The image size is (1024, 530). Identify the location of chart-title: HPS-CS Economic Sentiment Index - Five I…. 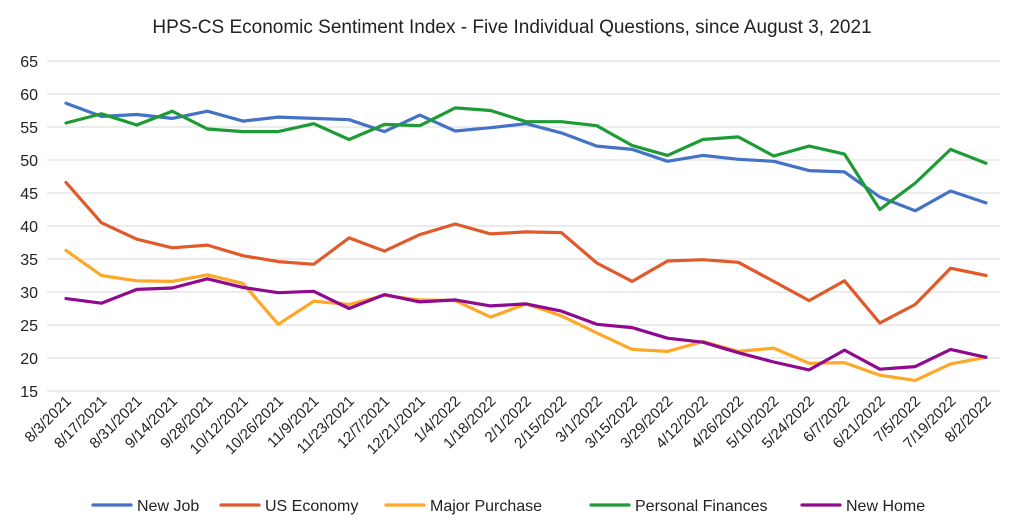
(511, 27).